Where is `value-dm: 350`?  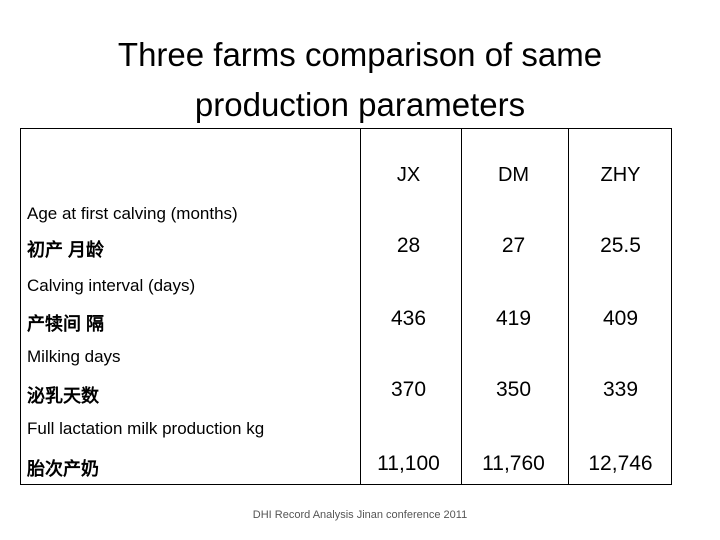 value-dm: 350 is located at coordinates (513, 389).